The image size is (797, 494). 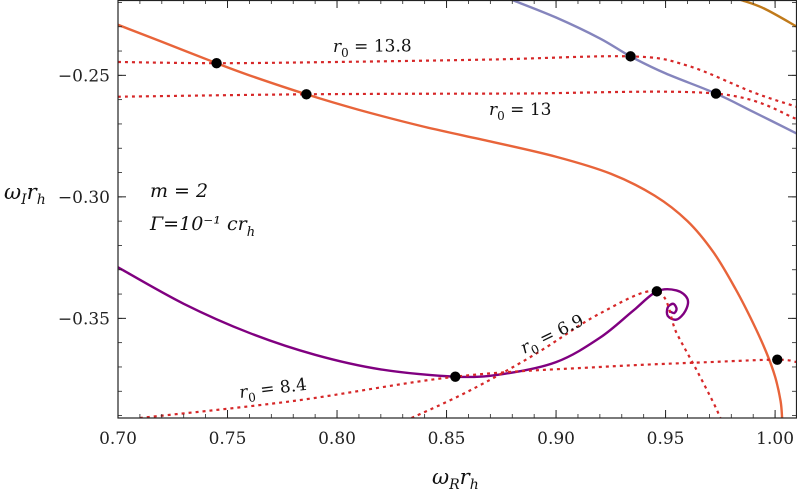 What do you see at coordinates (775, 439) in the screenshot?
I see `x-tick-label: 1.00` at bounding box center [775, 439].